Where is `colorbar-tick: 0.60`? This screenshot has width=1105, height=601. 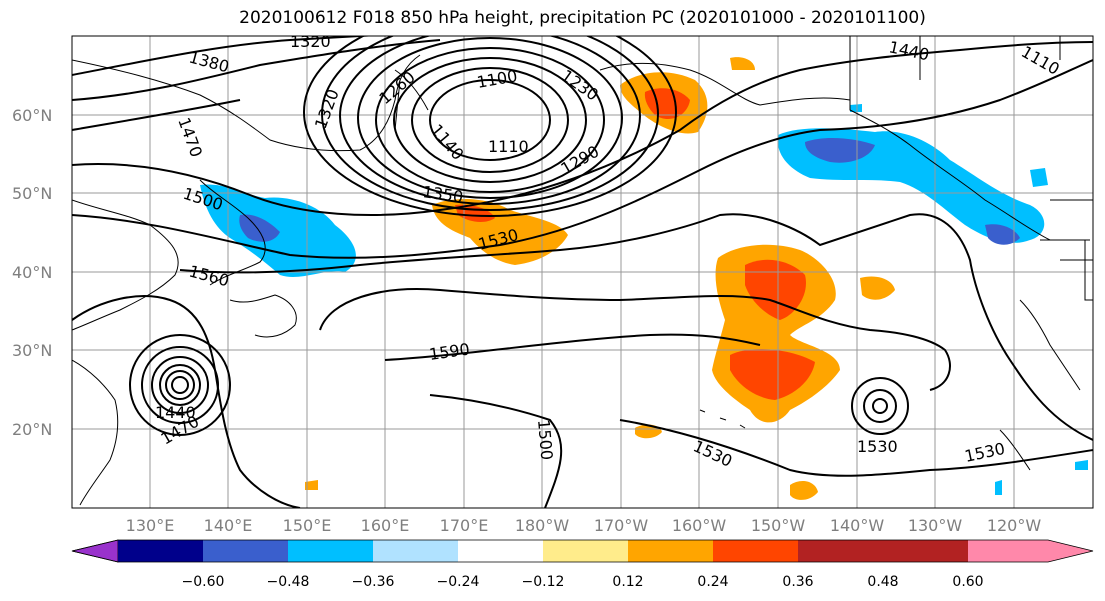 colorbar-tick: 0.60 is located at coordinates (967, 582).